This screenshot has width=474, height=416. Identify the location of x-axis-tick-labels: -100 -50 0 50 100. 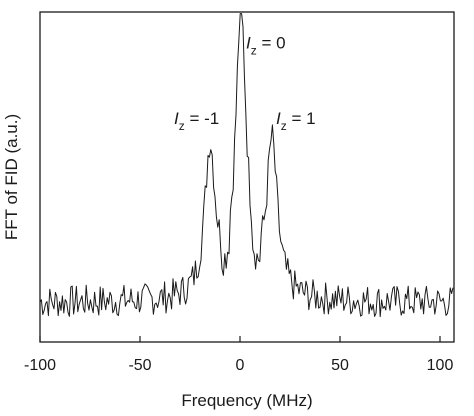
(238, 365).